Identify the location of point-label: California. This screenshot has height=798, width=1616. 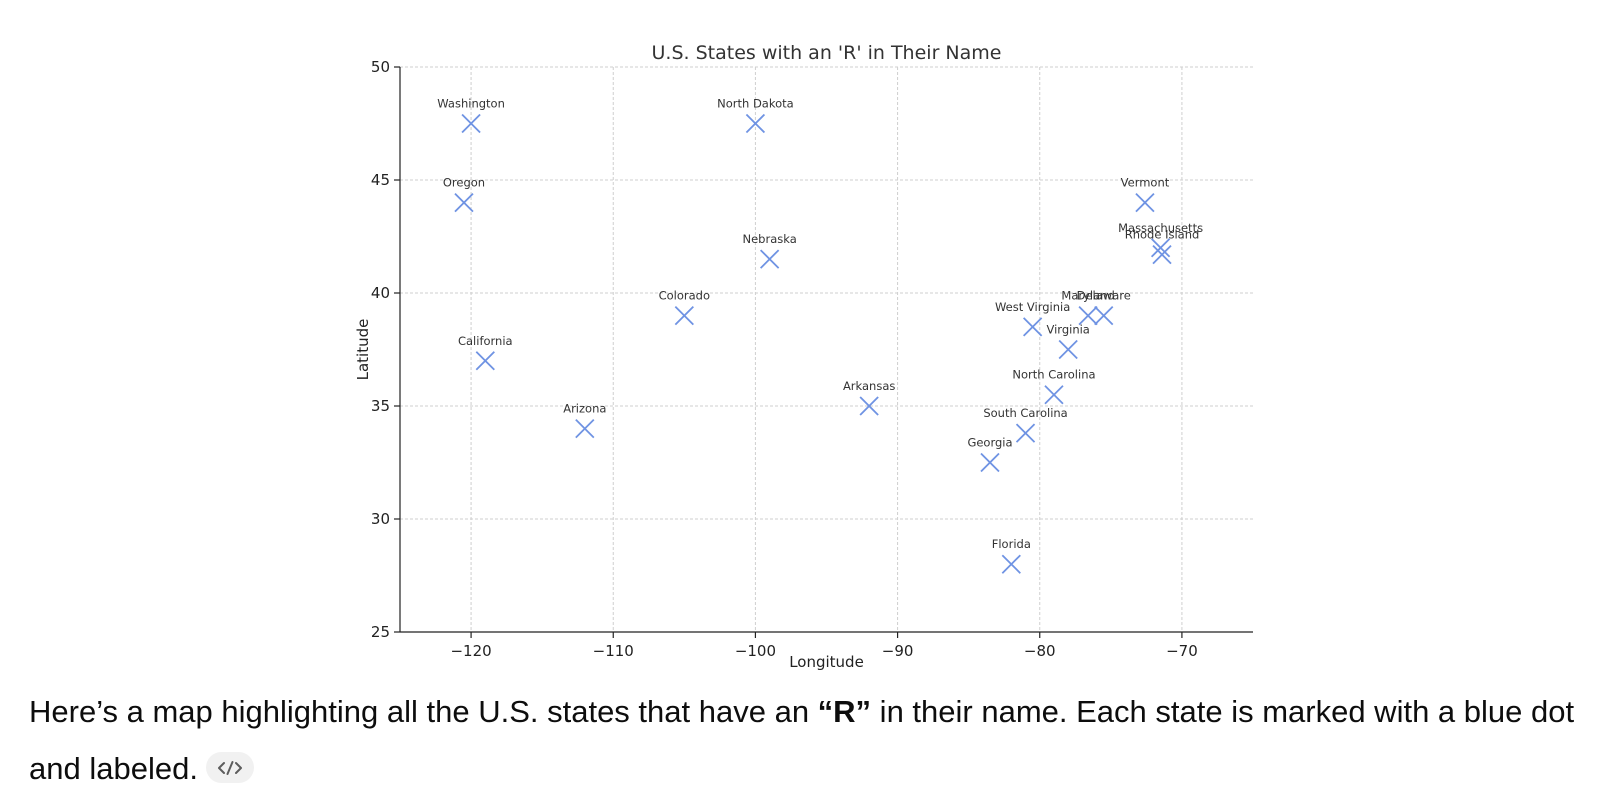
(485, 341).